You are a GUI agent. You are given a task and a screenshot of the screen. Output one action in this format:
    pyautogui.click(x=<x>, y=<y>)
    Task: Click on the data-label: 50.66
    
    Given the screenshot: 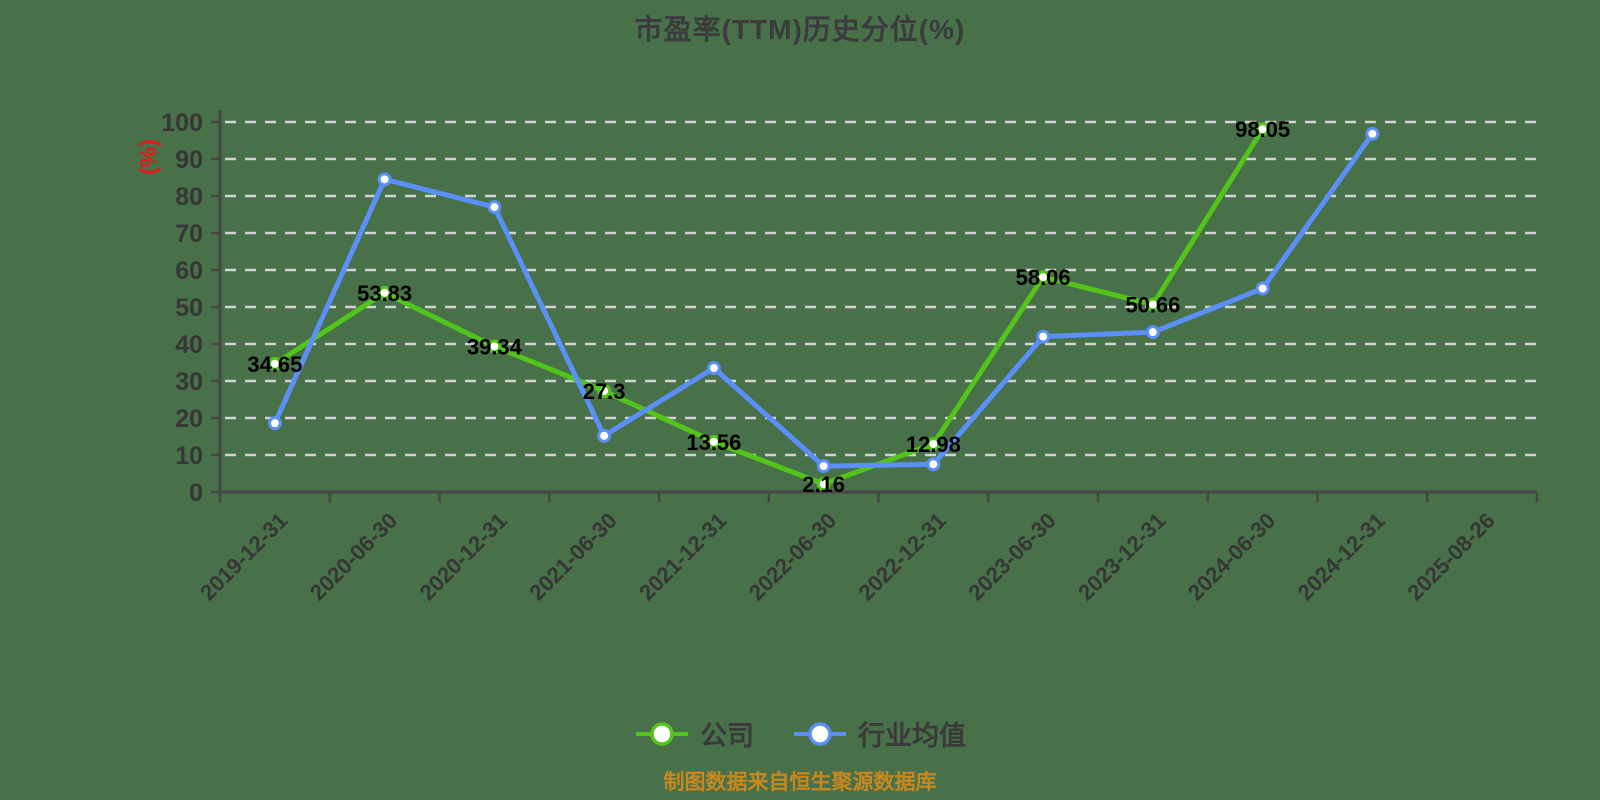 What is the action you would take?
    pyautogui.click(x=1152, y=305)
    